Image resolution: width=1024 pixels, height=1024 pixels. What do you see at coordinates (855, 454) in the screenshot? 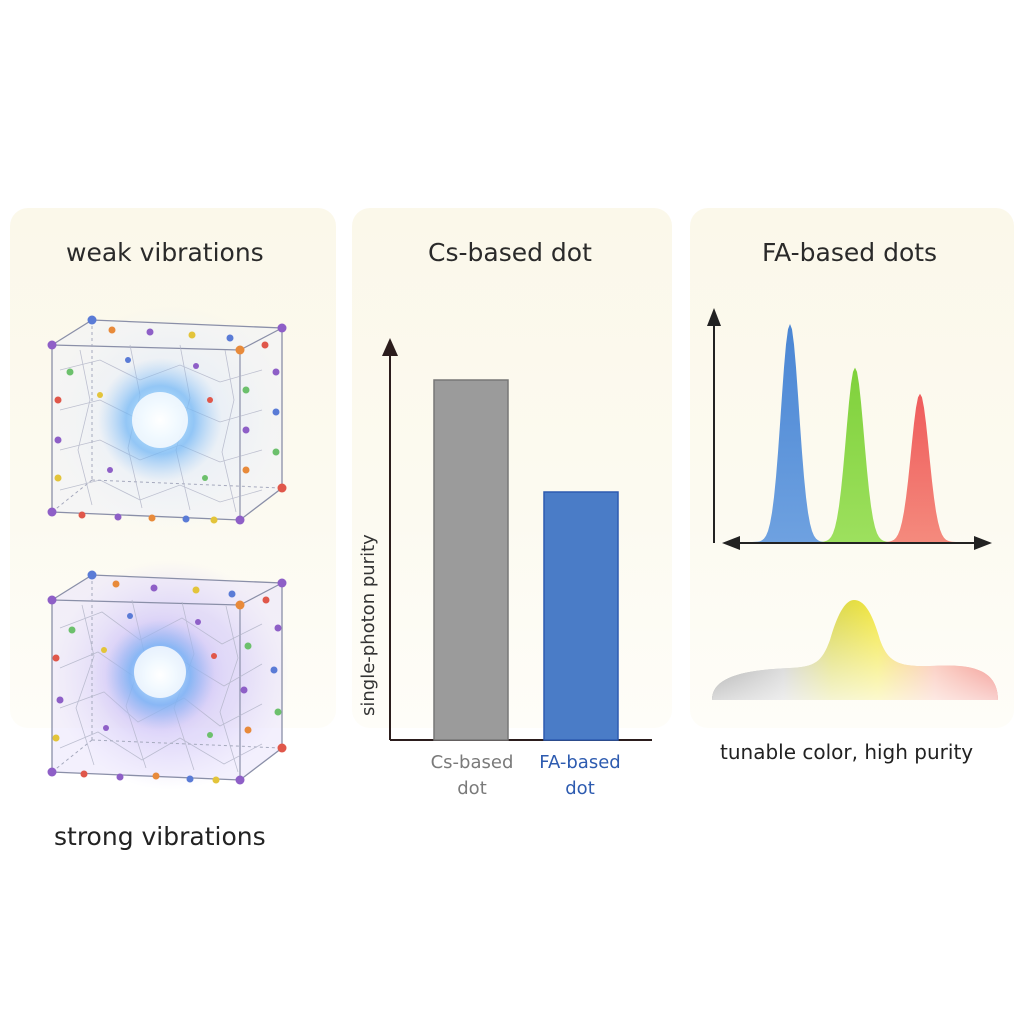
I see `emission-peak-green` at bounding box center [855, 454].